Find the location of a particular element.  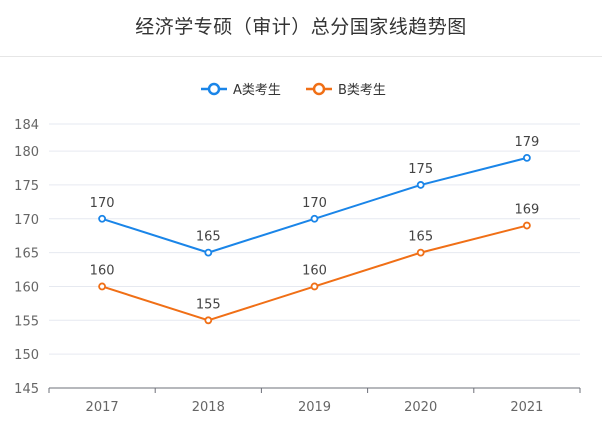

x-tick-label: 2019 is located at coordinates (314, 407).